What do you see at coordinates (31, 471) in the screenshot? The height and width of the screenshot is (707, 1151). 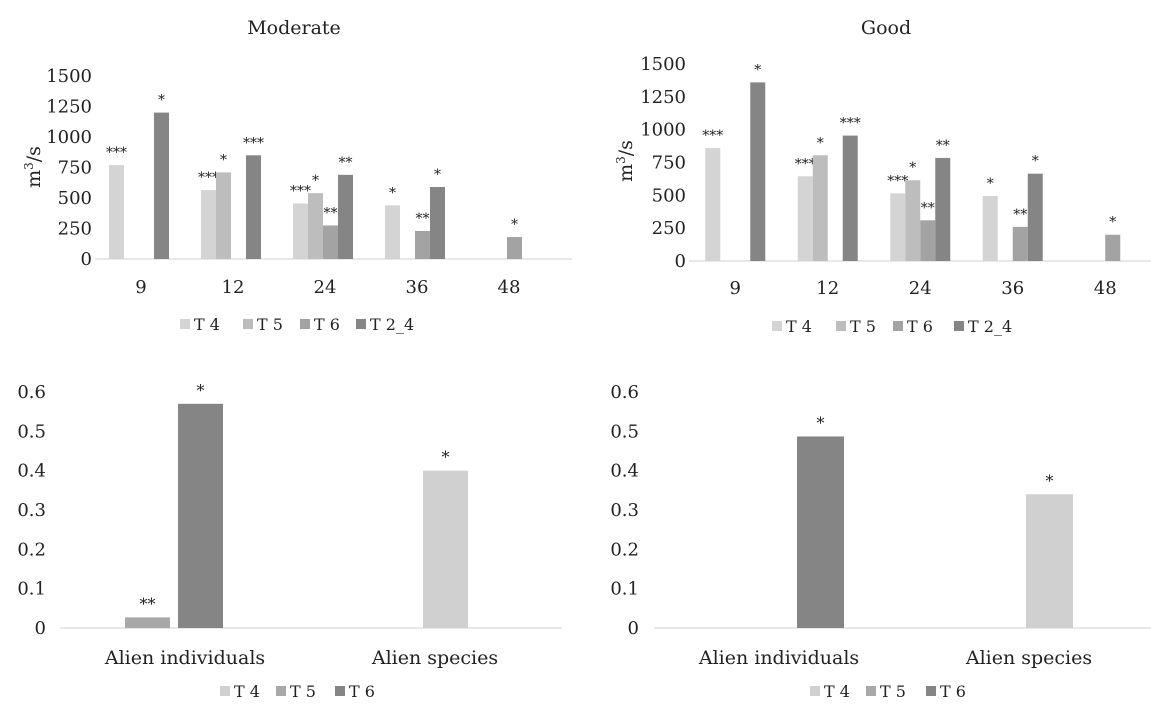 I see `y-tick-label: 0.4` at bounding box center [31, 471].